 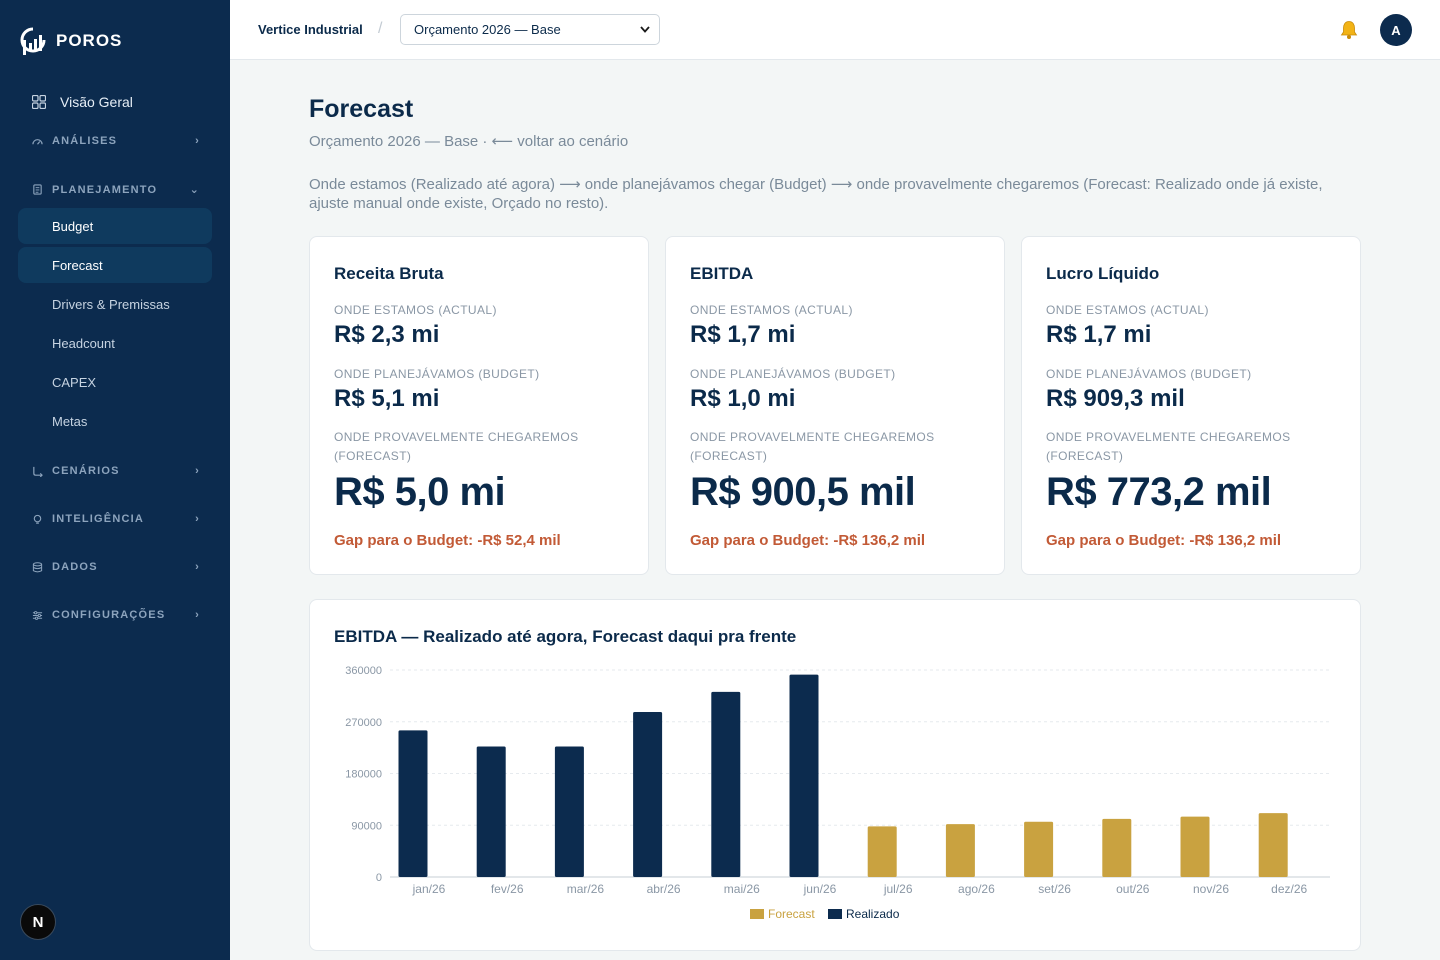 I want to click on nav-group-cenarios-label: CENÁRIOS, so click(x=86, y=471).